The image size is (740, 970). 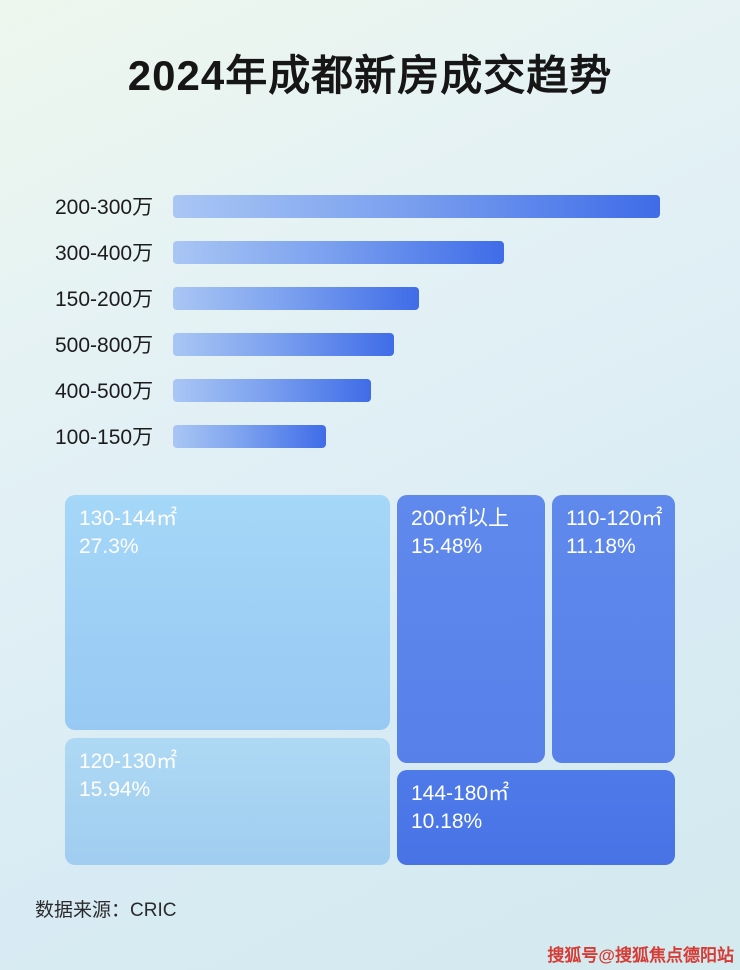 What do you see at coordinates (227, 801) in the screenshot?
I see `treemap-block-120-130: 120-130㎡ 15.94%` at bounding box center [227, 801].